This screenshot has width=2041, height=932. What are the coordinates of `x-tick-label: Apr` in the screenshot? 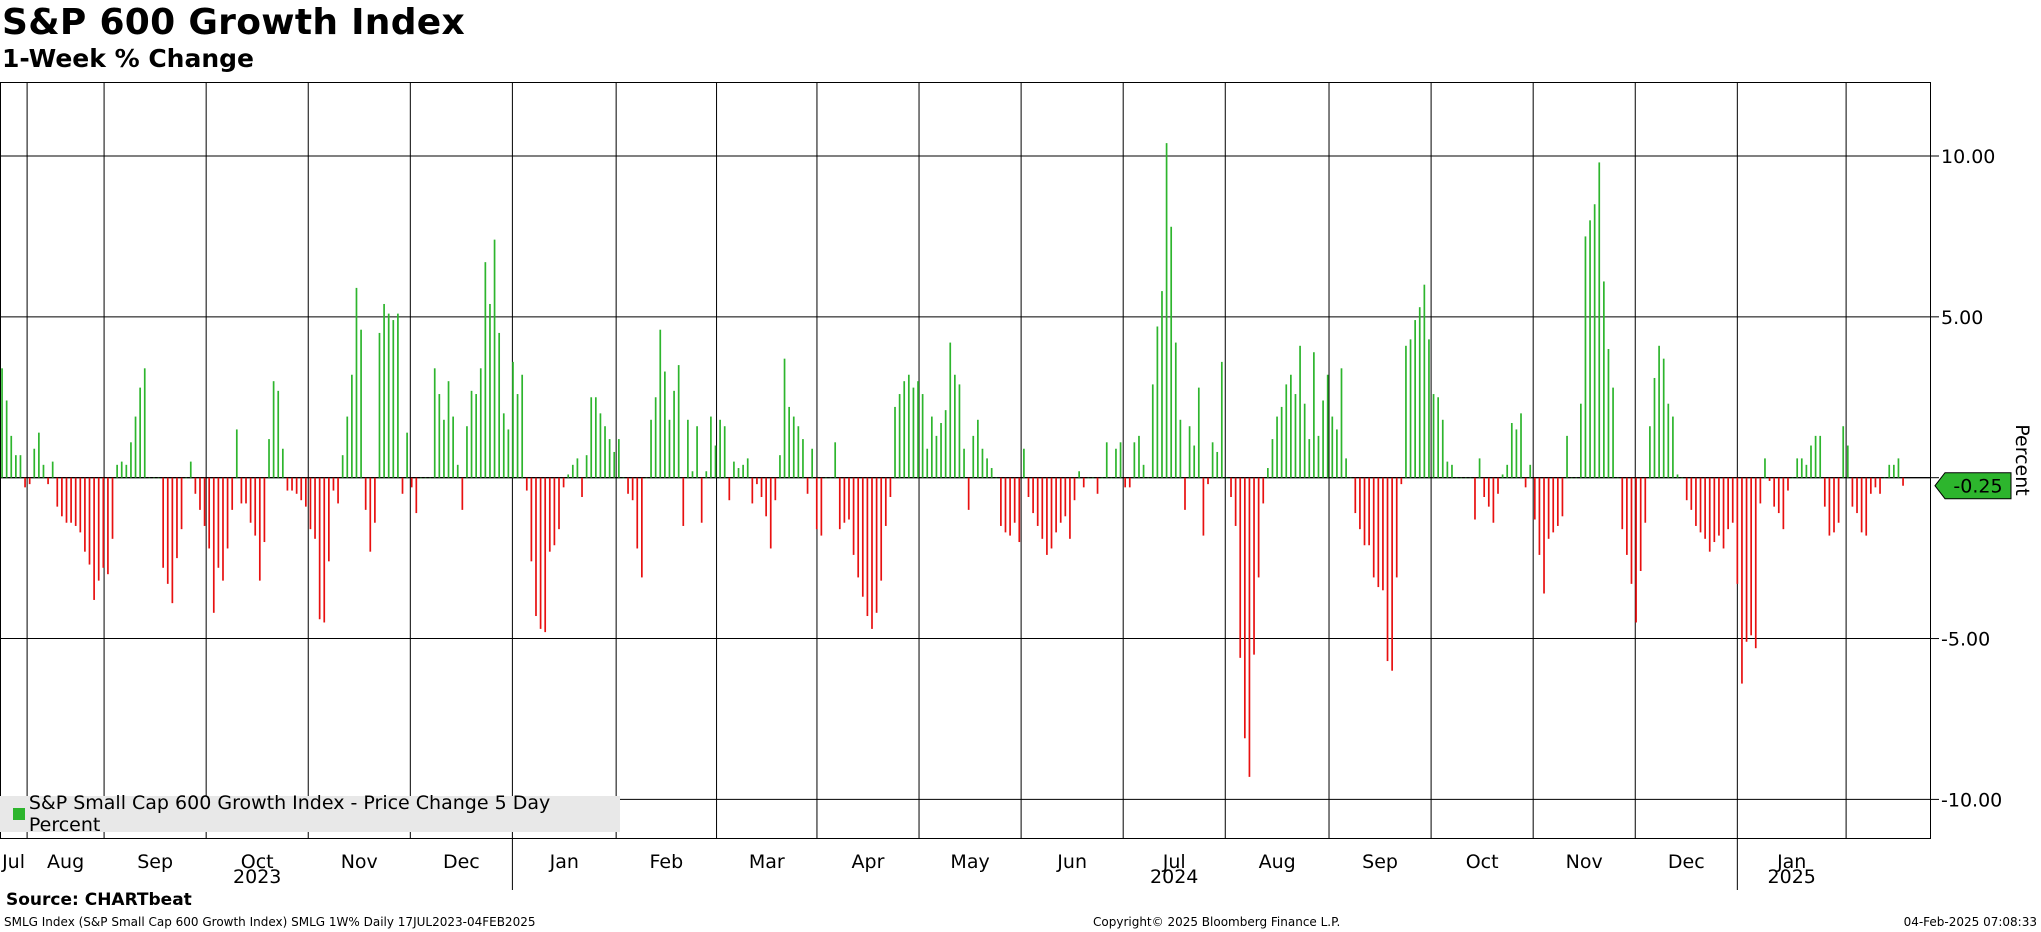 It's located at (868, 862).